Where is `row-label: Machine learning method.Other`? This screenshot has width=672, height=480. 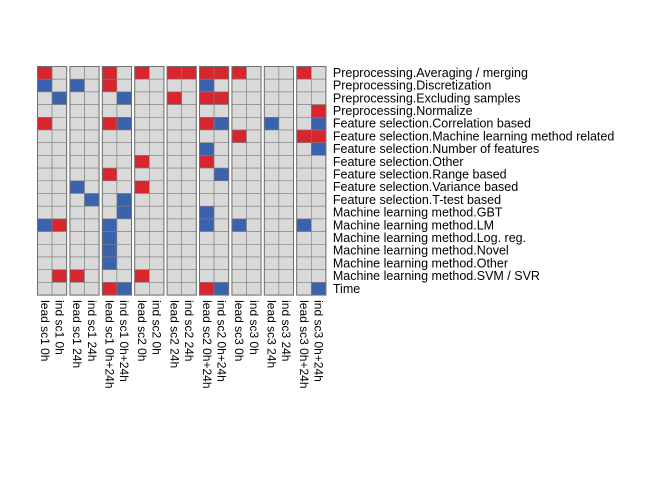
row-label: Machine learning method.Other is located at coordinates (420, 263).